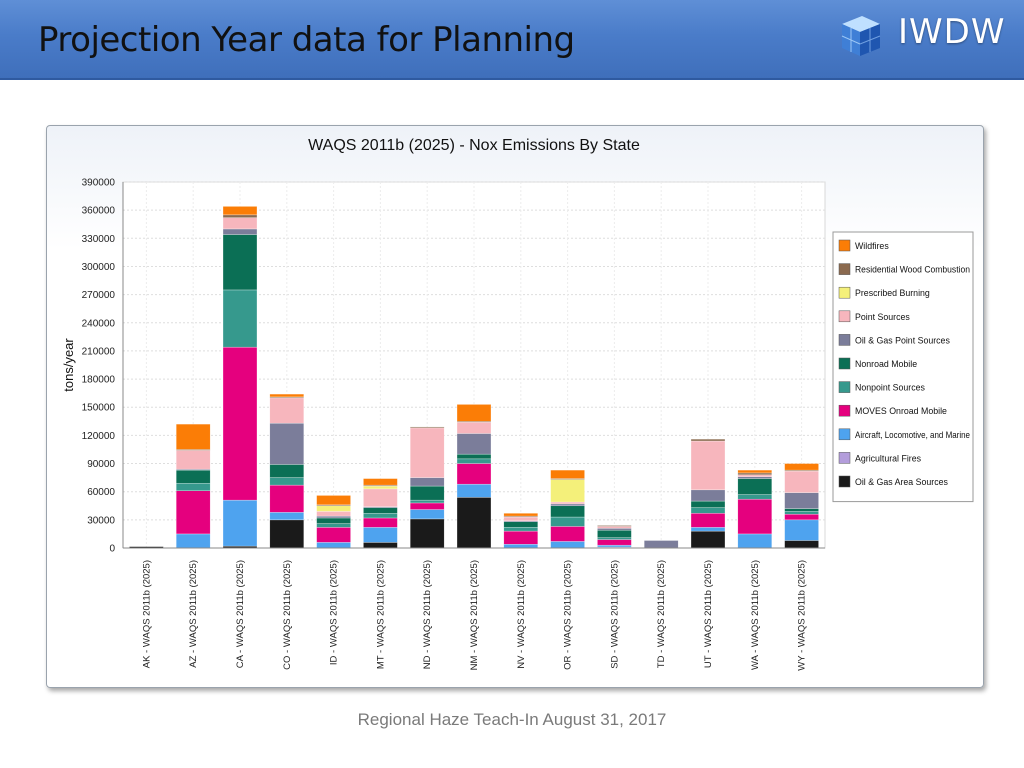 This screenshot has height=768, width=1024. I want to click on y-tick-label: 210000, so click(99, 351).